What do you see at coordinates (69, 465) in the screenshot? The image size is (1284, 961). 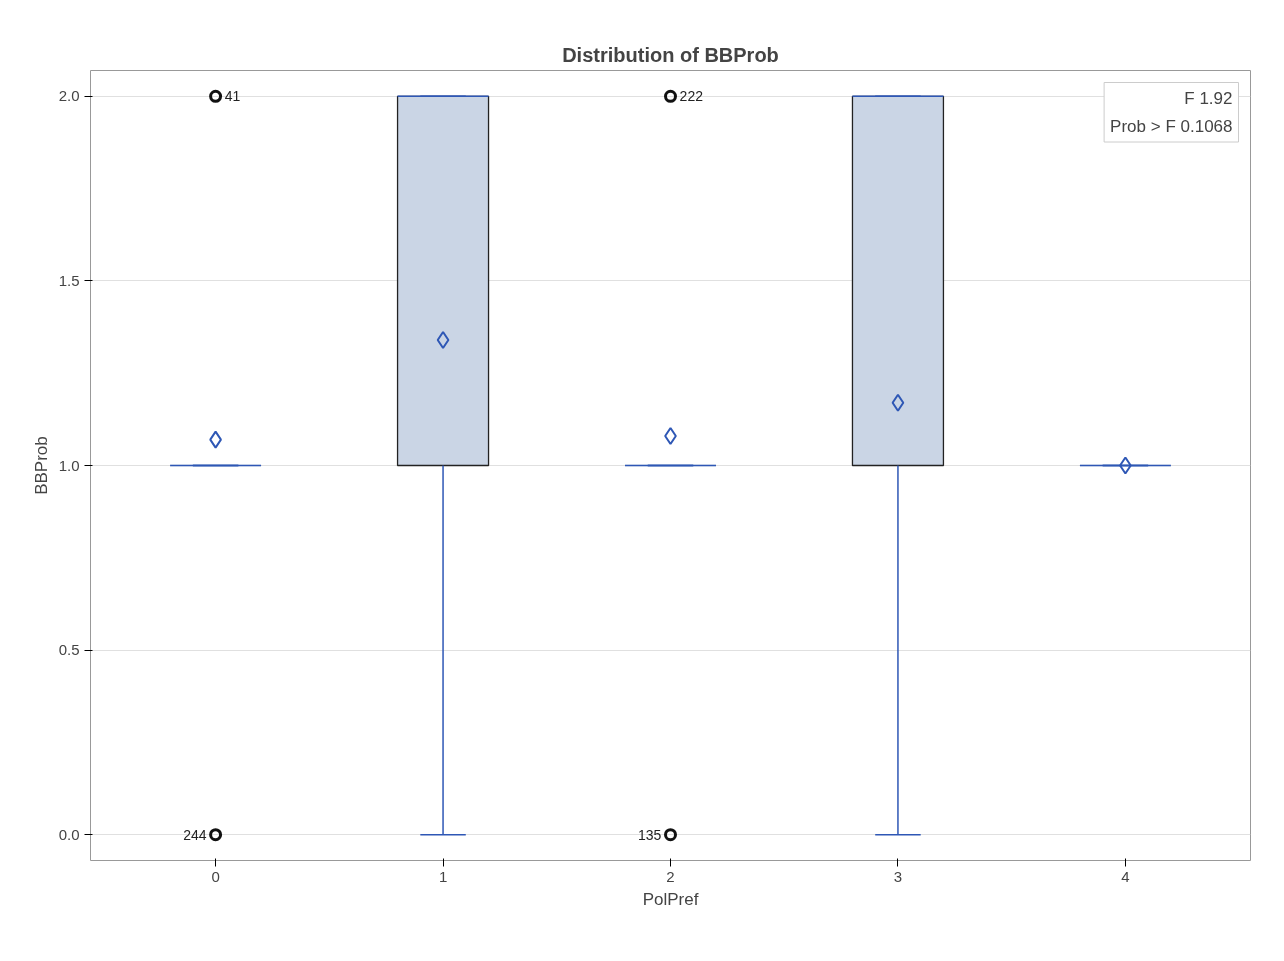 I see `y-tick-label: 1.0` at bounding box center [69, 465].